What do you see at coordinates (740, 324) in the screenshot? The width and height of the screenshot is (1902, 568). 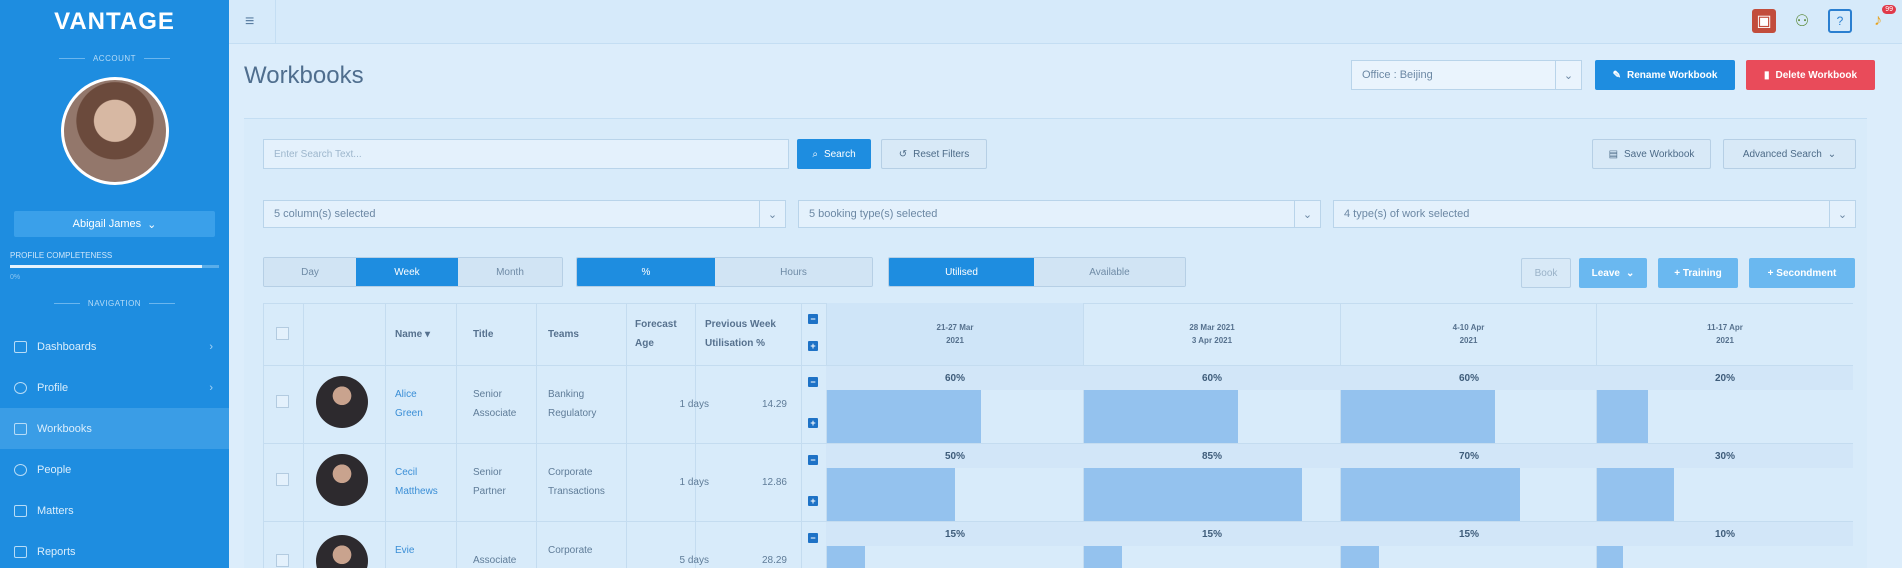 I see `column-header-label: Previous Week` at bounding box center [740, 324].